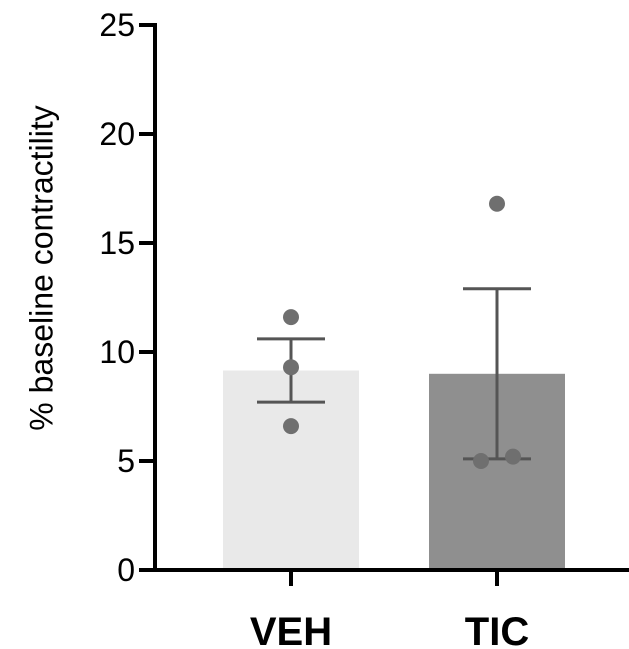 The height and width of the screenshot is (649, 629). I want to click on y-tick-label-25: 25, so click(117, 25).